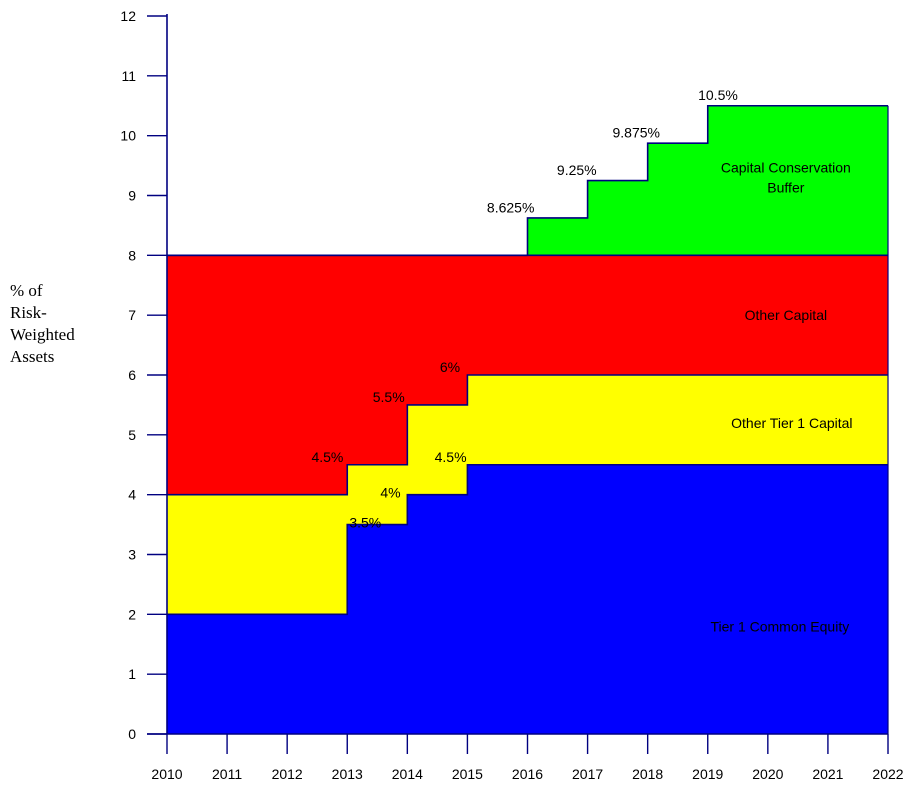  Describe the element at coordinates (132, 614) in the screenshot. I see `y-tick-label-2: 2` at that location.